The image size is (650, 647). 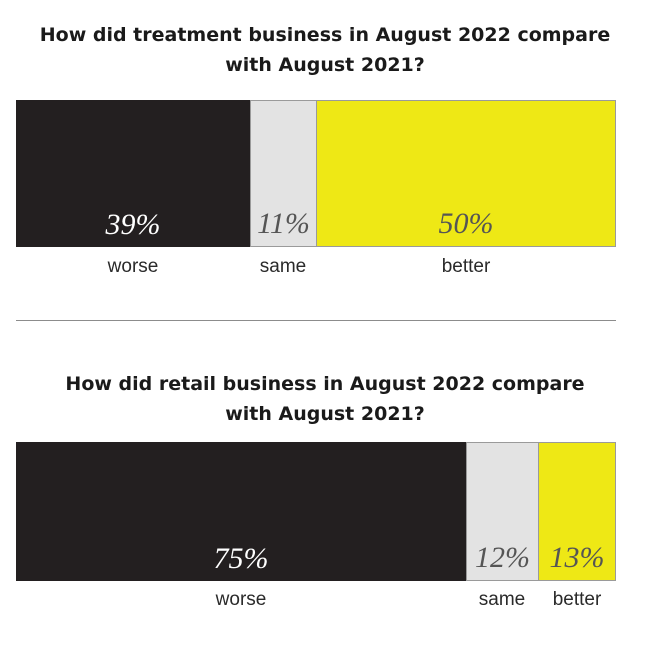 What do you see at coordinates (283, 223) in the screenshot?
I see `value-label-same: 11%` at bounding box center [283, 223].